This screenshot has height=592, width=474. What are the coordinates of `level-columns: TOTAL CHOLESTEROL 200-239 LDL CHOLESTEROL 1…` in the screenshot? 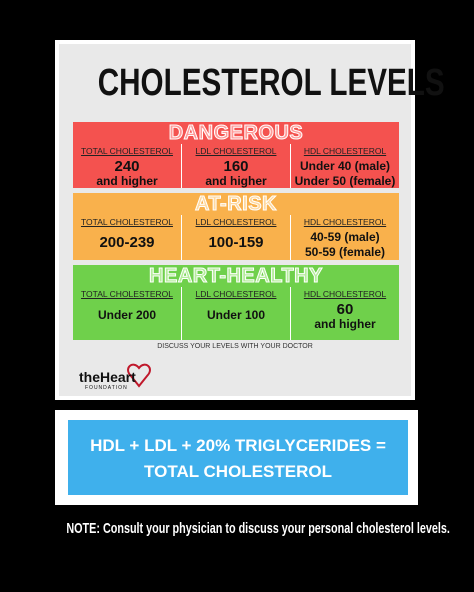 It's located at (236, 237).